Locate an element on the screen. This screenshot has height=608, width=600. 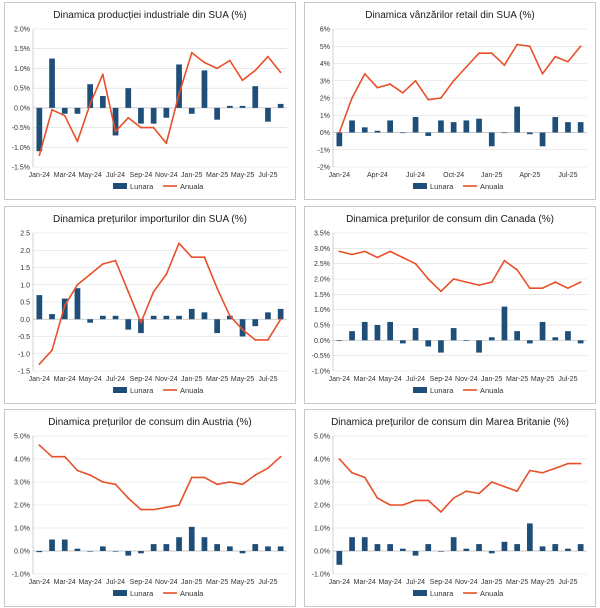
y-tick-label: 2.0% is located at coordinates (322, 280).